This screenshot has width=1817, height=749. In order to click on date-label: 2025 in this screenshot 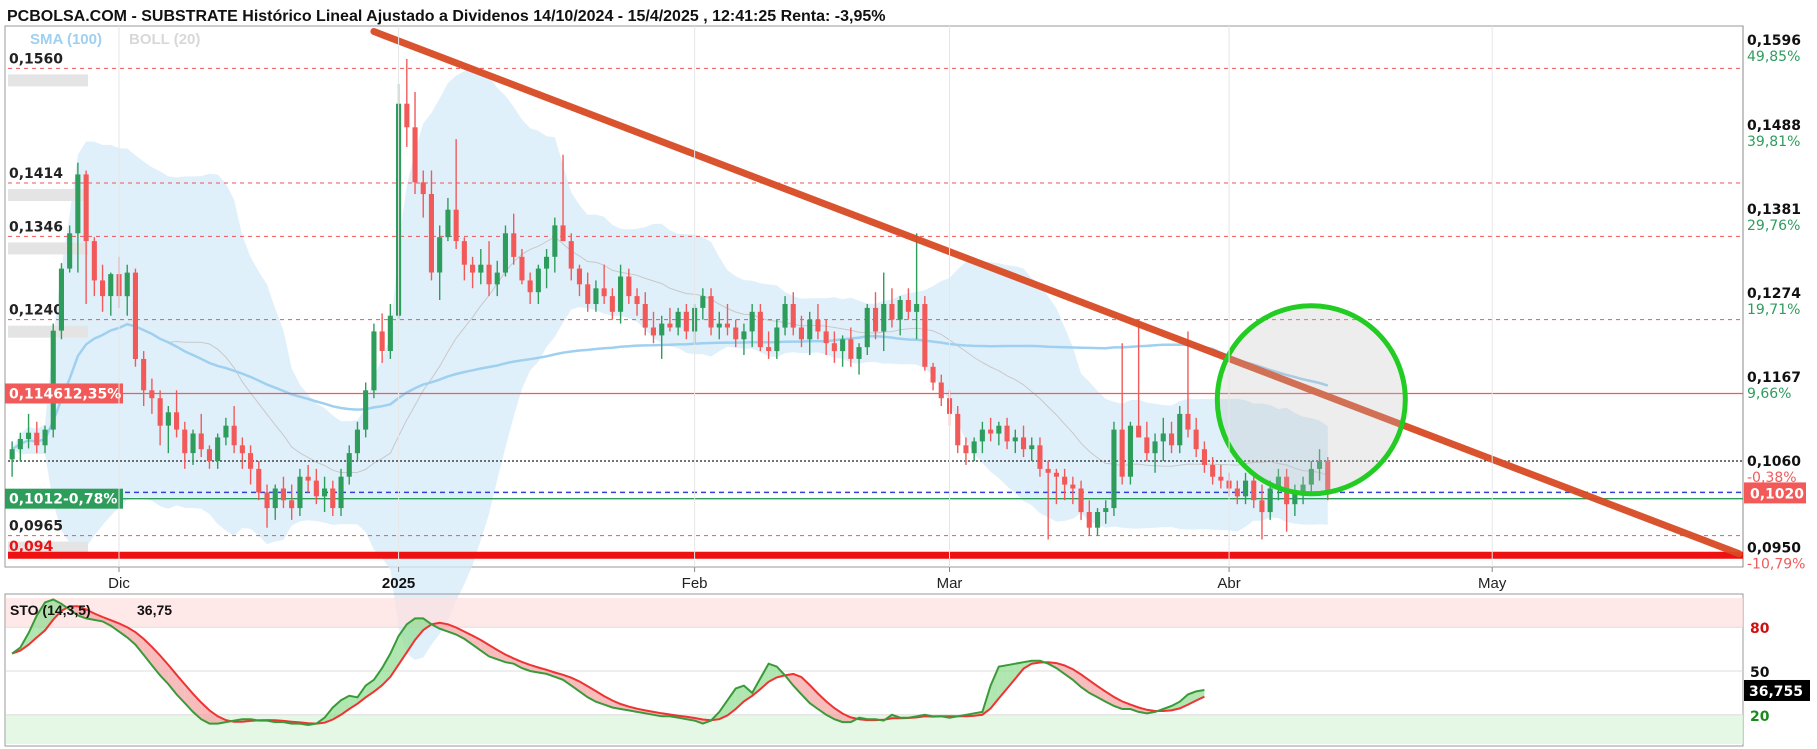, I will do `click(398, 583)`.